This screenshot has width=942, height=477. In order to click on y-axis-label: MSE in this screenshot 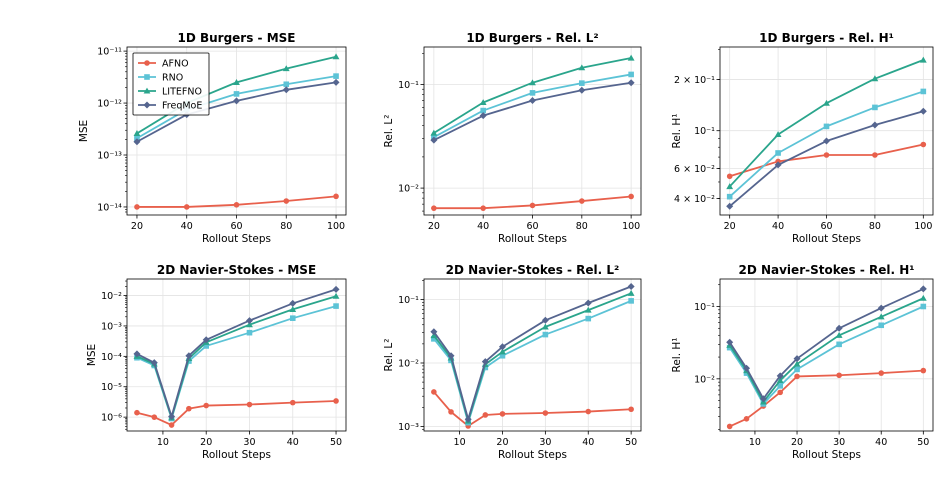, I will do `click(92, 355)`.